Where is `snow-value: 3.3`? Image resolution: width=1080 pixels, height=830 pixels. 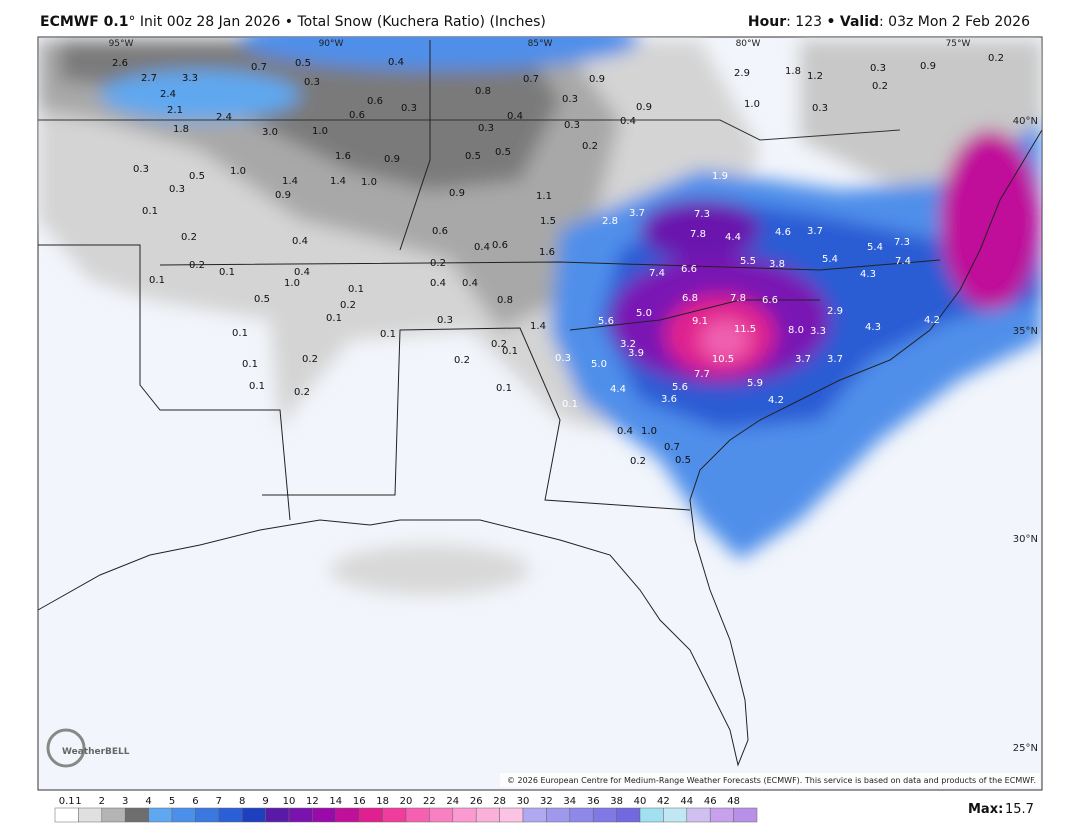 snow-value: 3.3 is located at coordinates (190, 78).